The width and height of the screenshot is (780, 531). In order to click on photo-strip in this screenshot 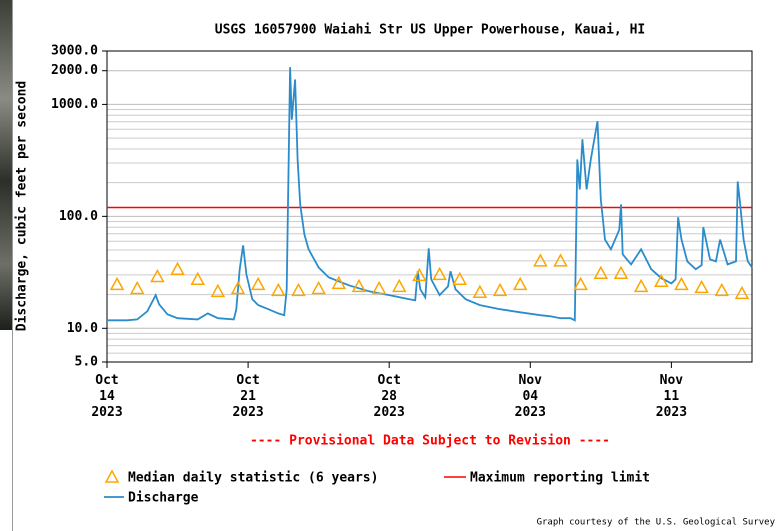, I will do `click(6, 165)`.